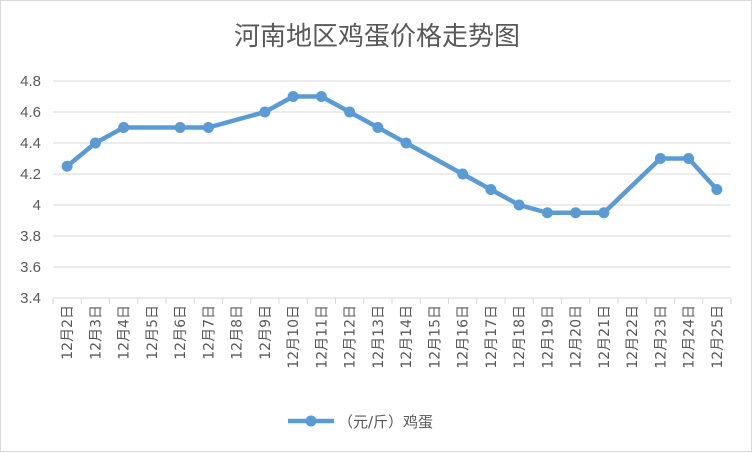 The image size is (752, 453). I want to click on x-tick-label: 12月22日, so click(633, 337).